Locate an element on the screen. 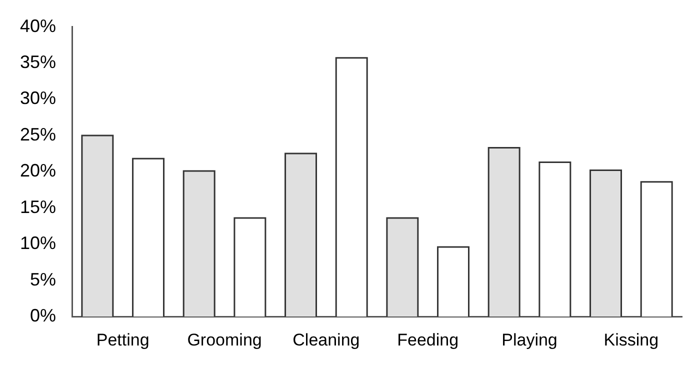  y-tick-label: 0% is located at coordinates (43, 316).